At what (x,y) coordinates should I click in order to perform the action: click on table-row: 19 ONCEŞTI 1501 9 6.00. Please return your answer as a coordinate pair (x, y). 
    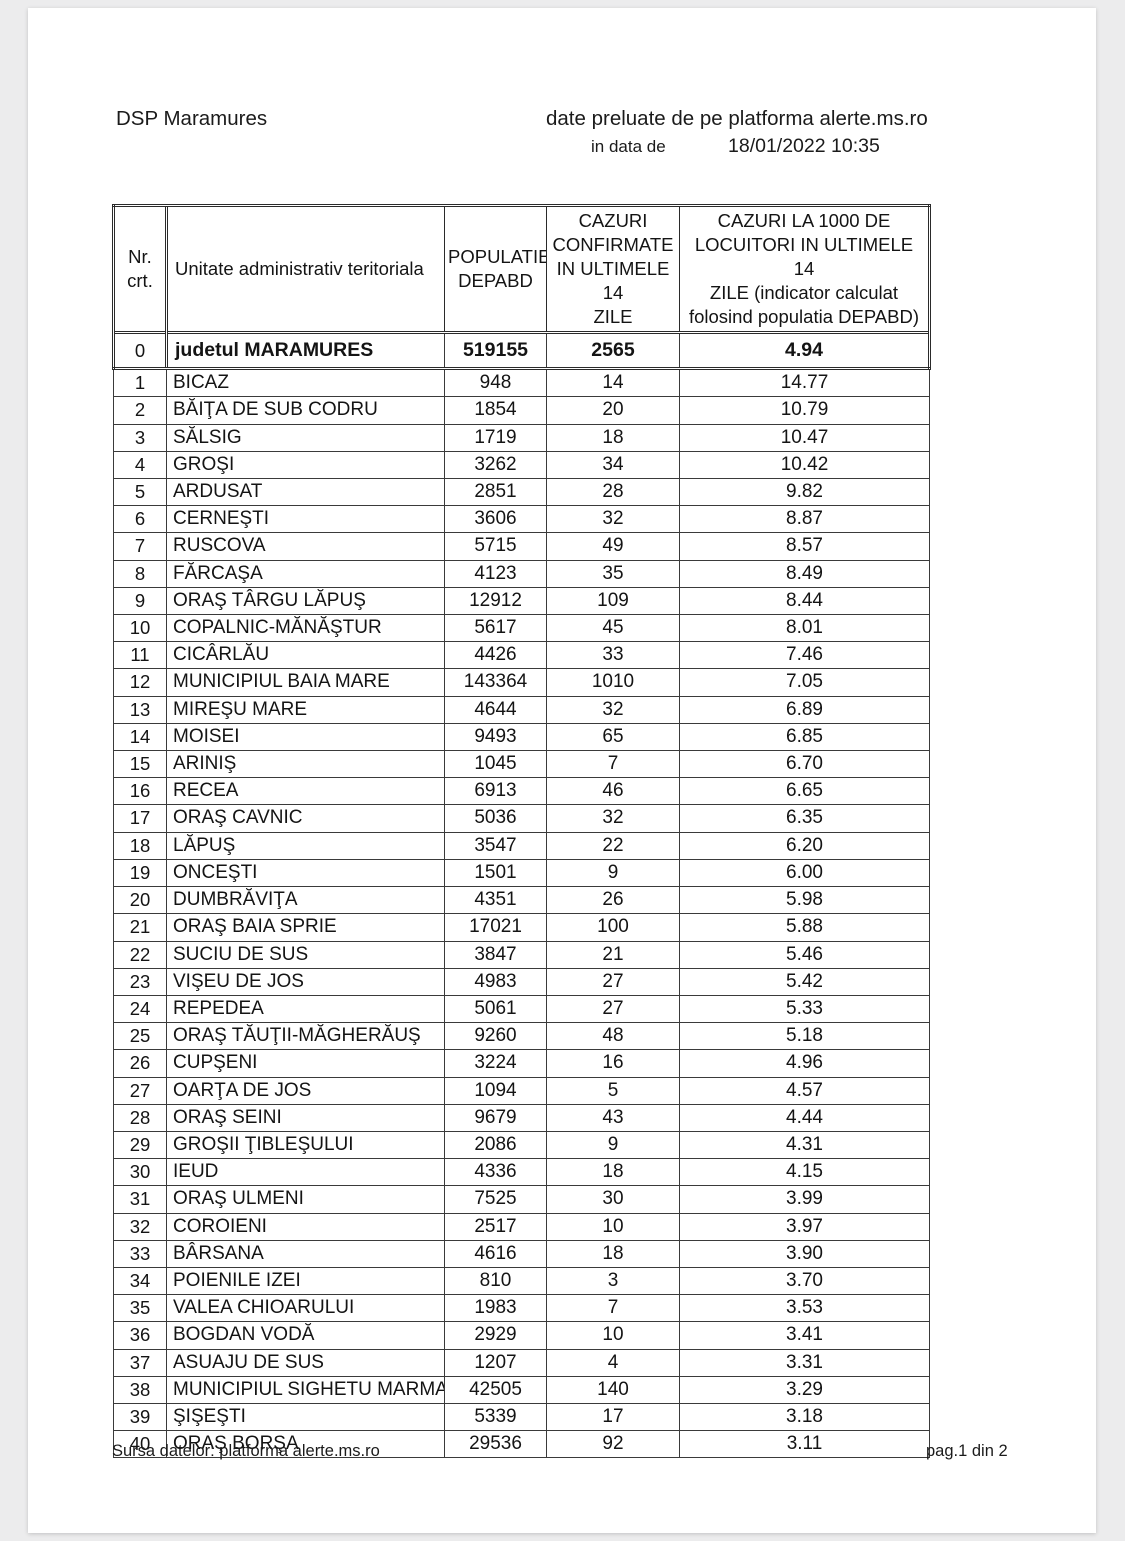
    Looking at the image, I should click on (521, 873).